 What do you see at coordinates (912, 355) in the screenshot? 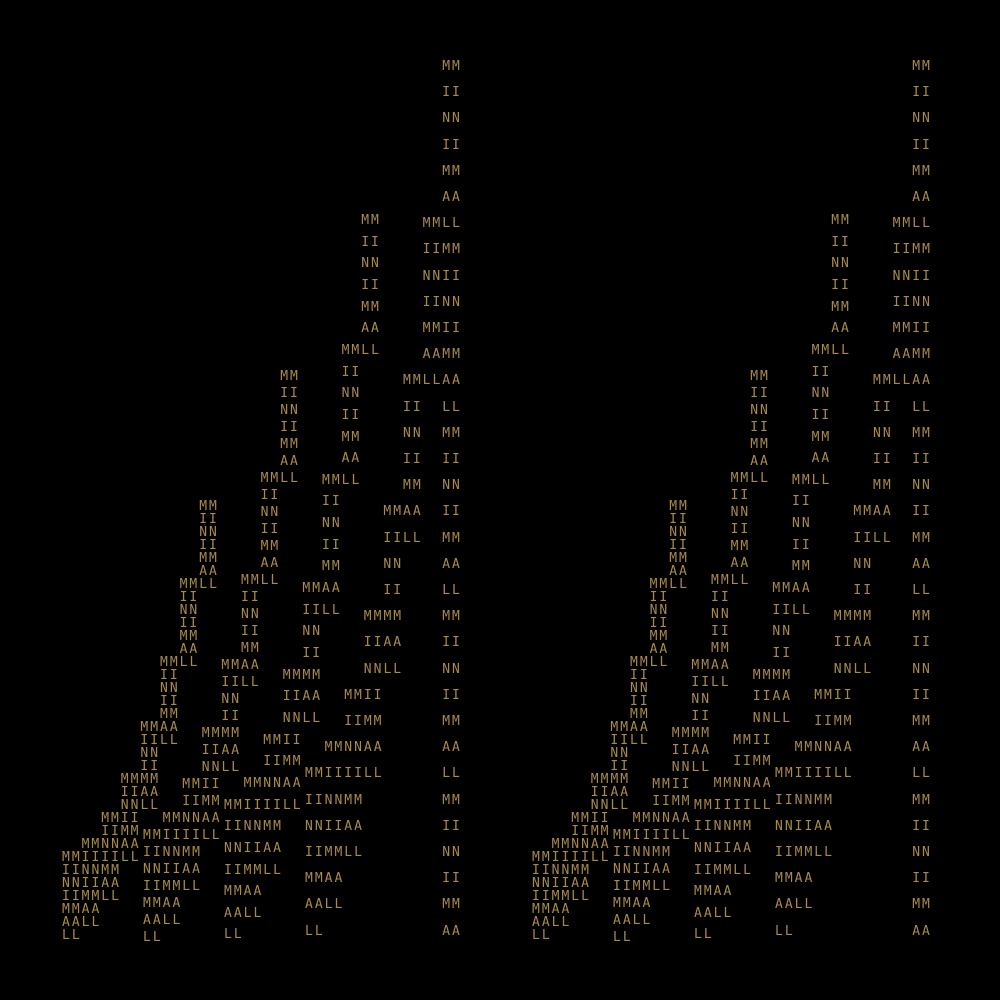
I see `ascii-text-chunk: AAMM` at bounding box center [912, 355].